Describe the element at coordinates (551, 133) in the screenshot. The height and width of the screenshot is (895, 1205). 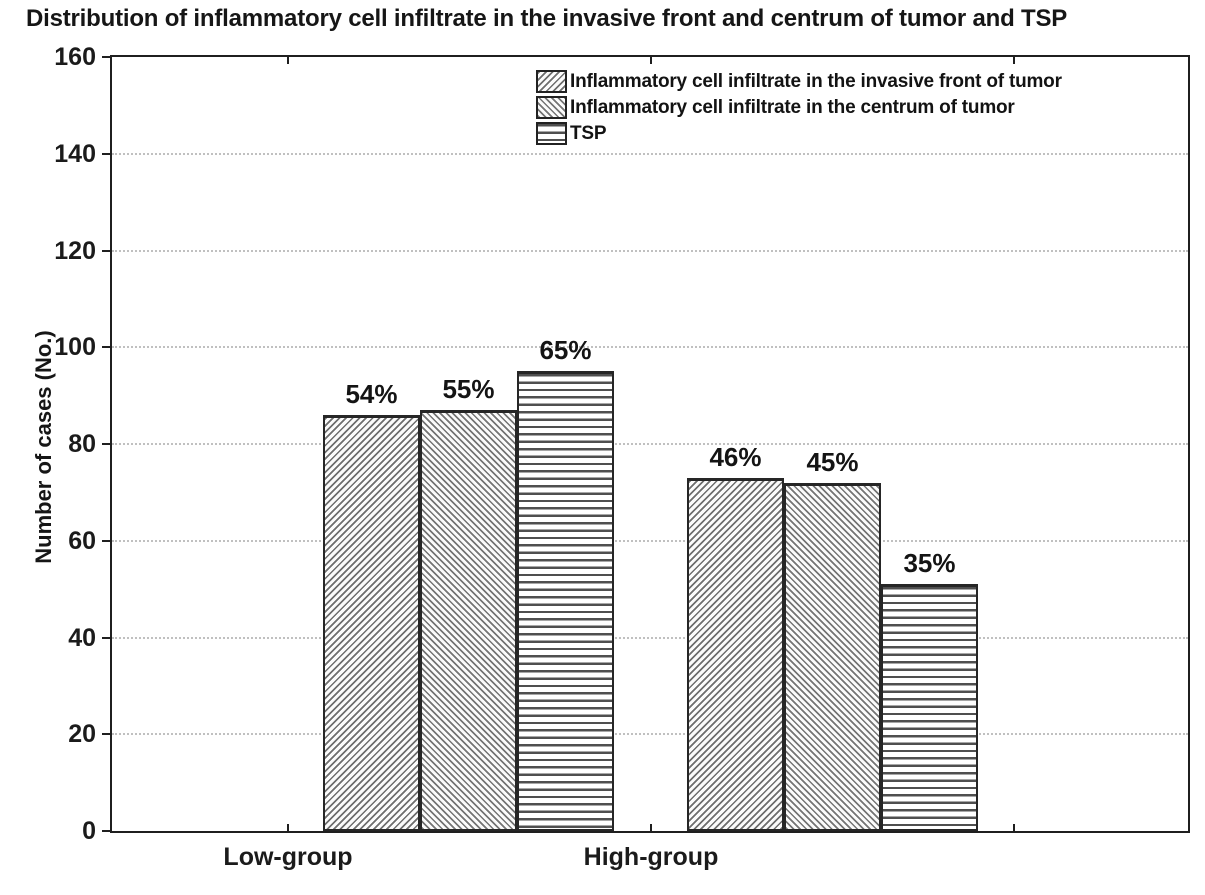
I see `legend-swatch-horizontal-lines-icon` at that location.